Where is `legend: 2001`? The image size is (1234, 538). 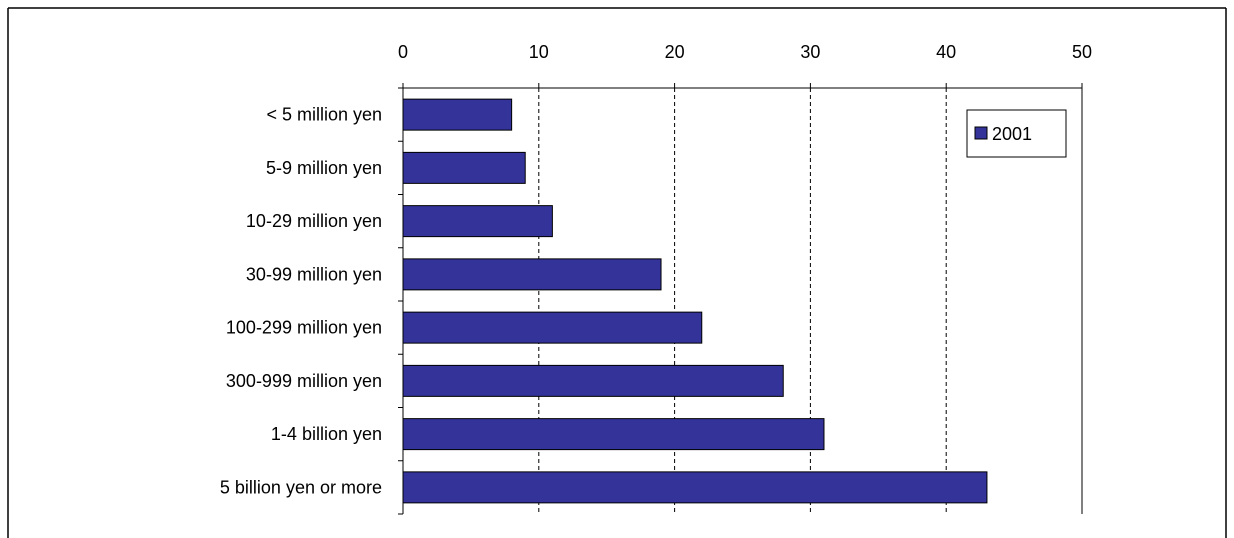
legend: 2001 is located at coordinates (1016, 133).